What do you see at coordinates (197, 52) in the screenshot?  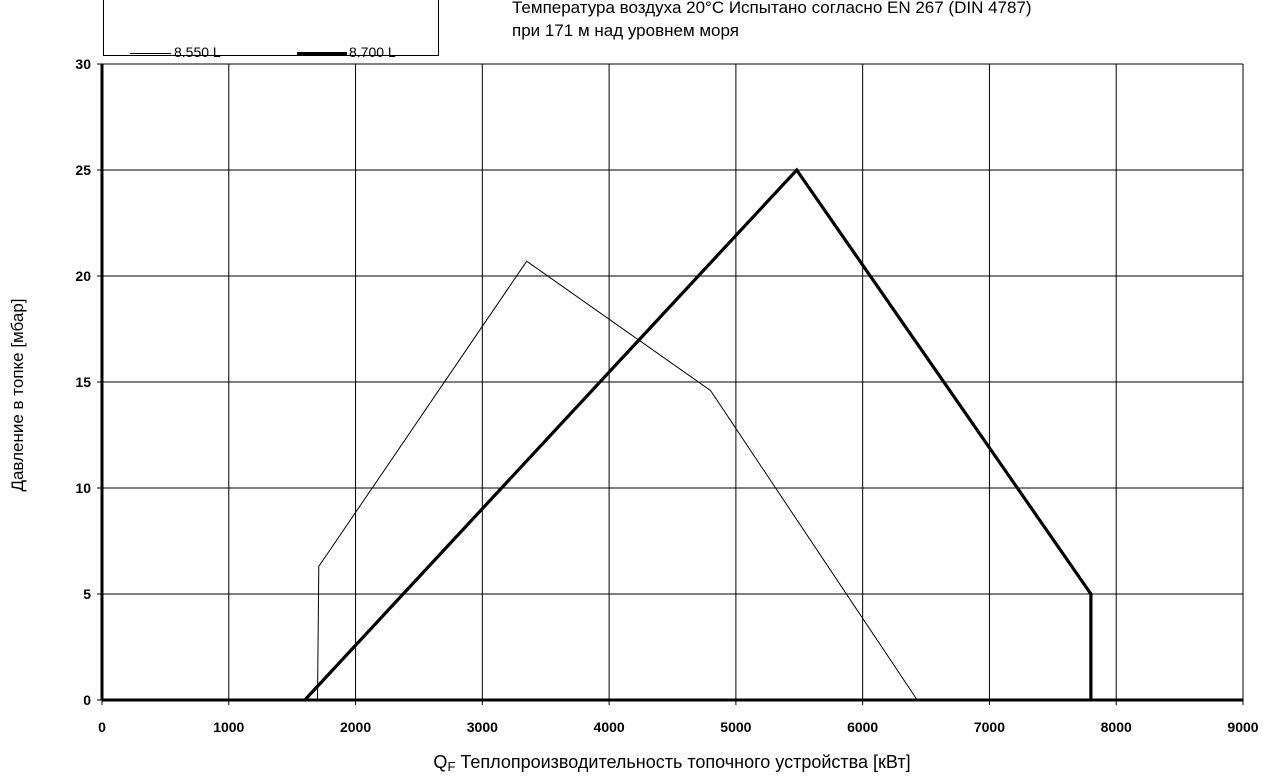 I see `legend-label-8550: 8.550 L` at bounding box center [197, 52].